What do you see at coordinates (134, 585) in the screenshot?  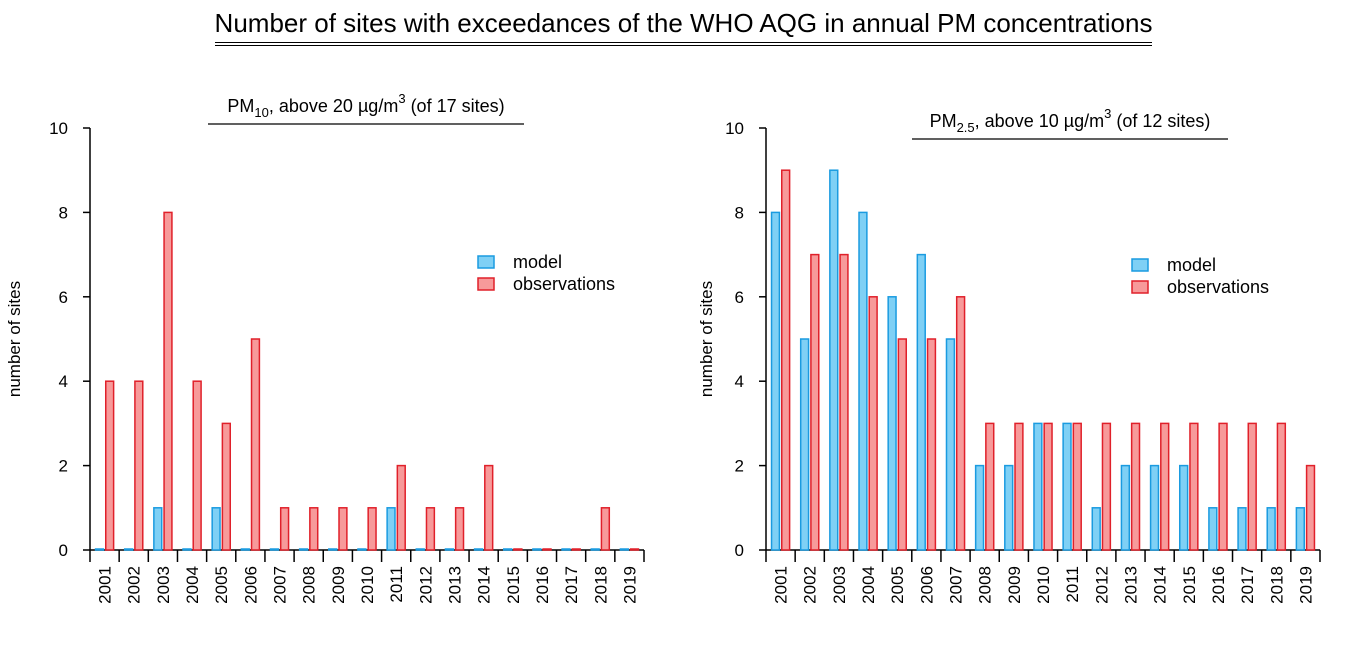 I see `x-tick-label: 2002` at bounding box center [134, 585].